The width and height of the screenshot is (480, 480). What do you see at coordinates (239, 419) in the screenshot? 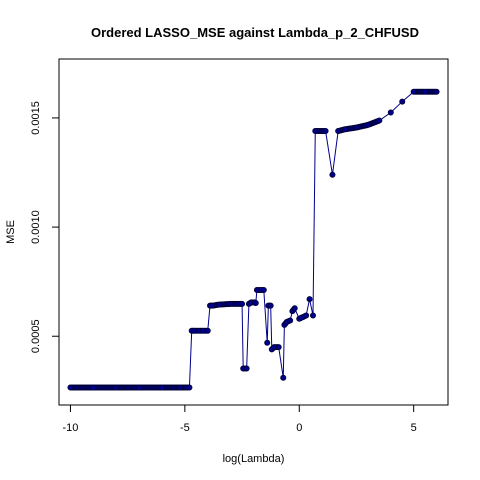
I see `x-axis: -10 -5 0 5` at bounding box center [239, 419].